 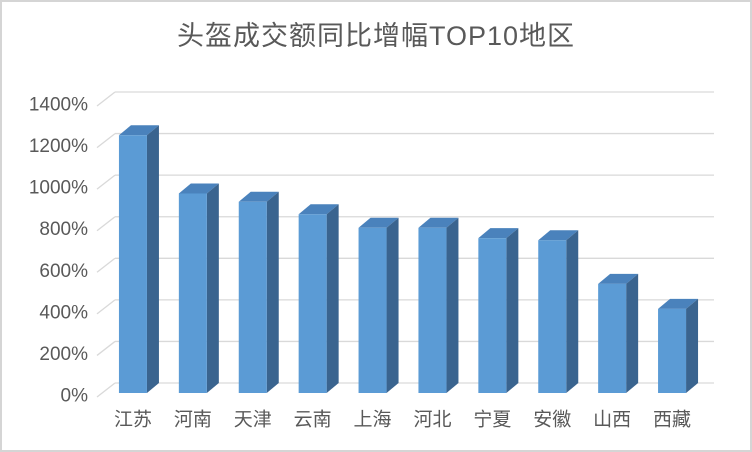 I want to click on x-category-label: 河南, so click(x=193, y=420).